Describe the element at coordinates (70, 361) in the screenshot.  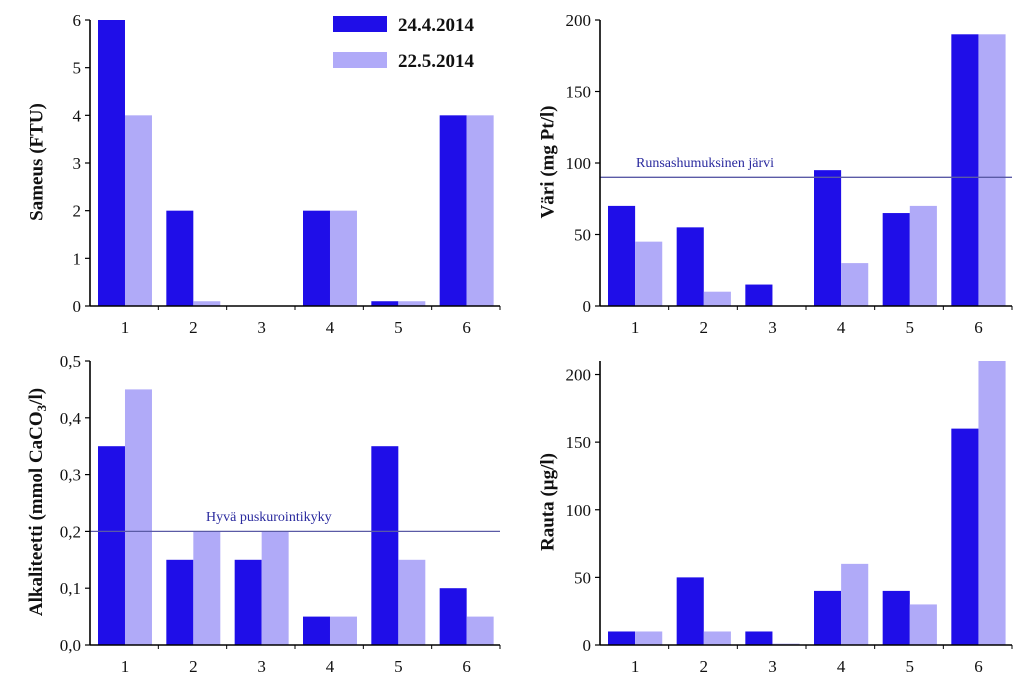
I see `y-tick-label: 0,5` at that location.